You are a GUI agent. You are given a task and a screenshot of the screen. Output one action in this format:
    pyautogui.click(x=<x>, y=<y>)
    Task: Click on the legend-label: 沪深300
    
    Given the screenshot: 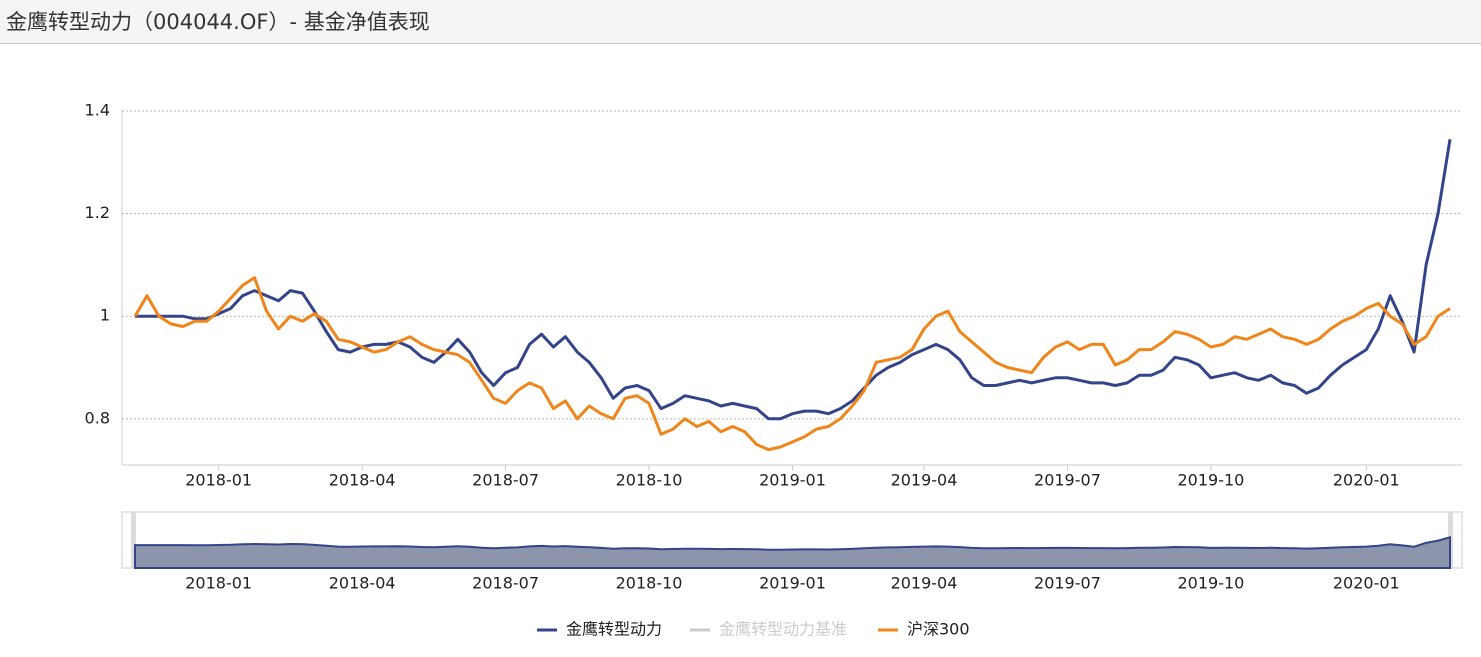 What is the action you would take?
    pyautogui.click(x=938, y=629)
    